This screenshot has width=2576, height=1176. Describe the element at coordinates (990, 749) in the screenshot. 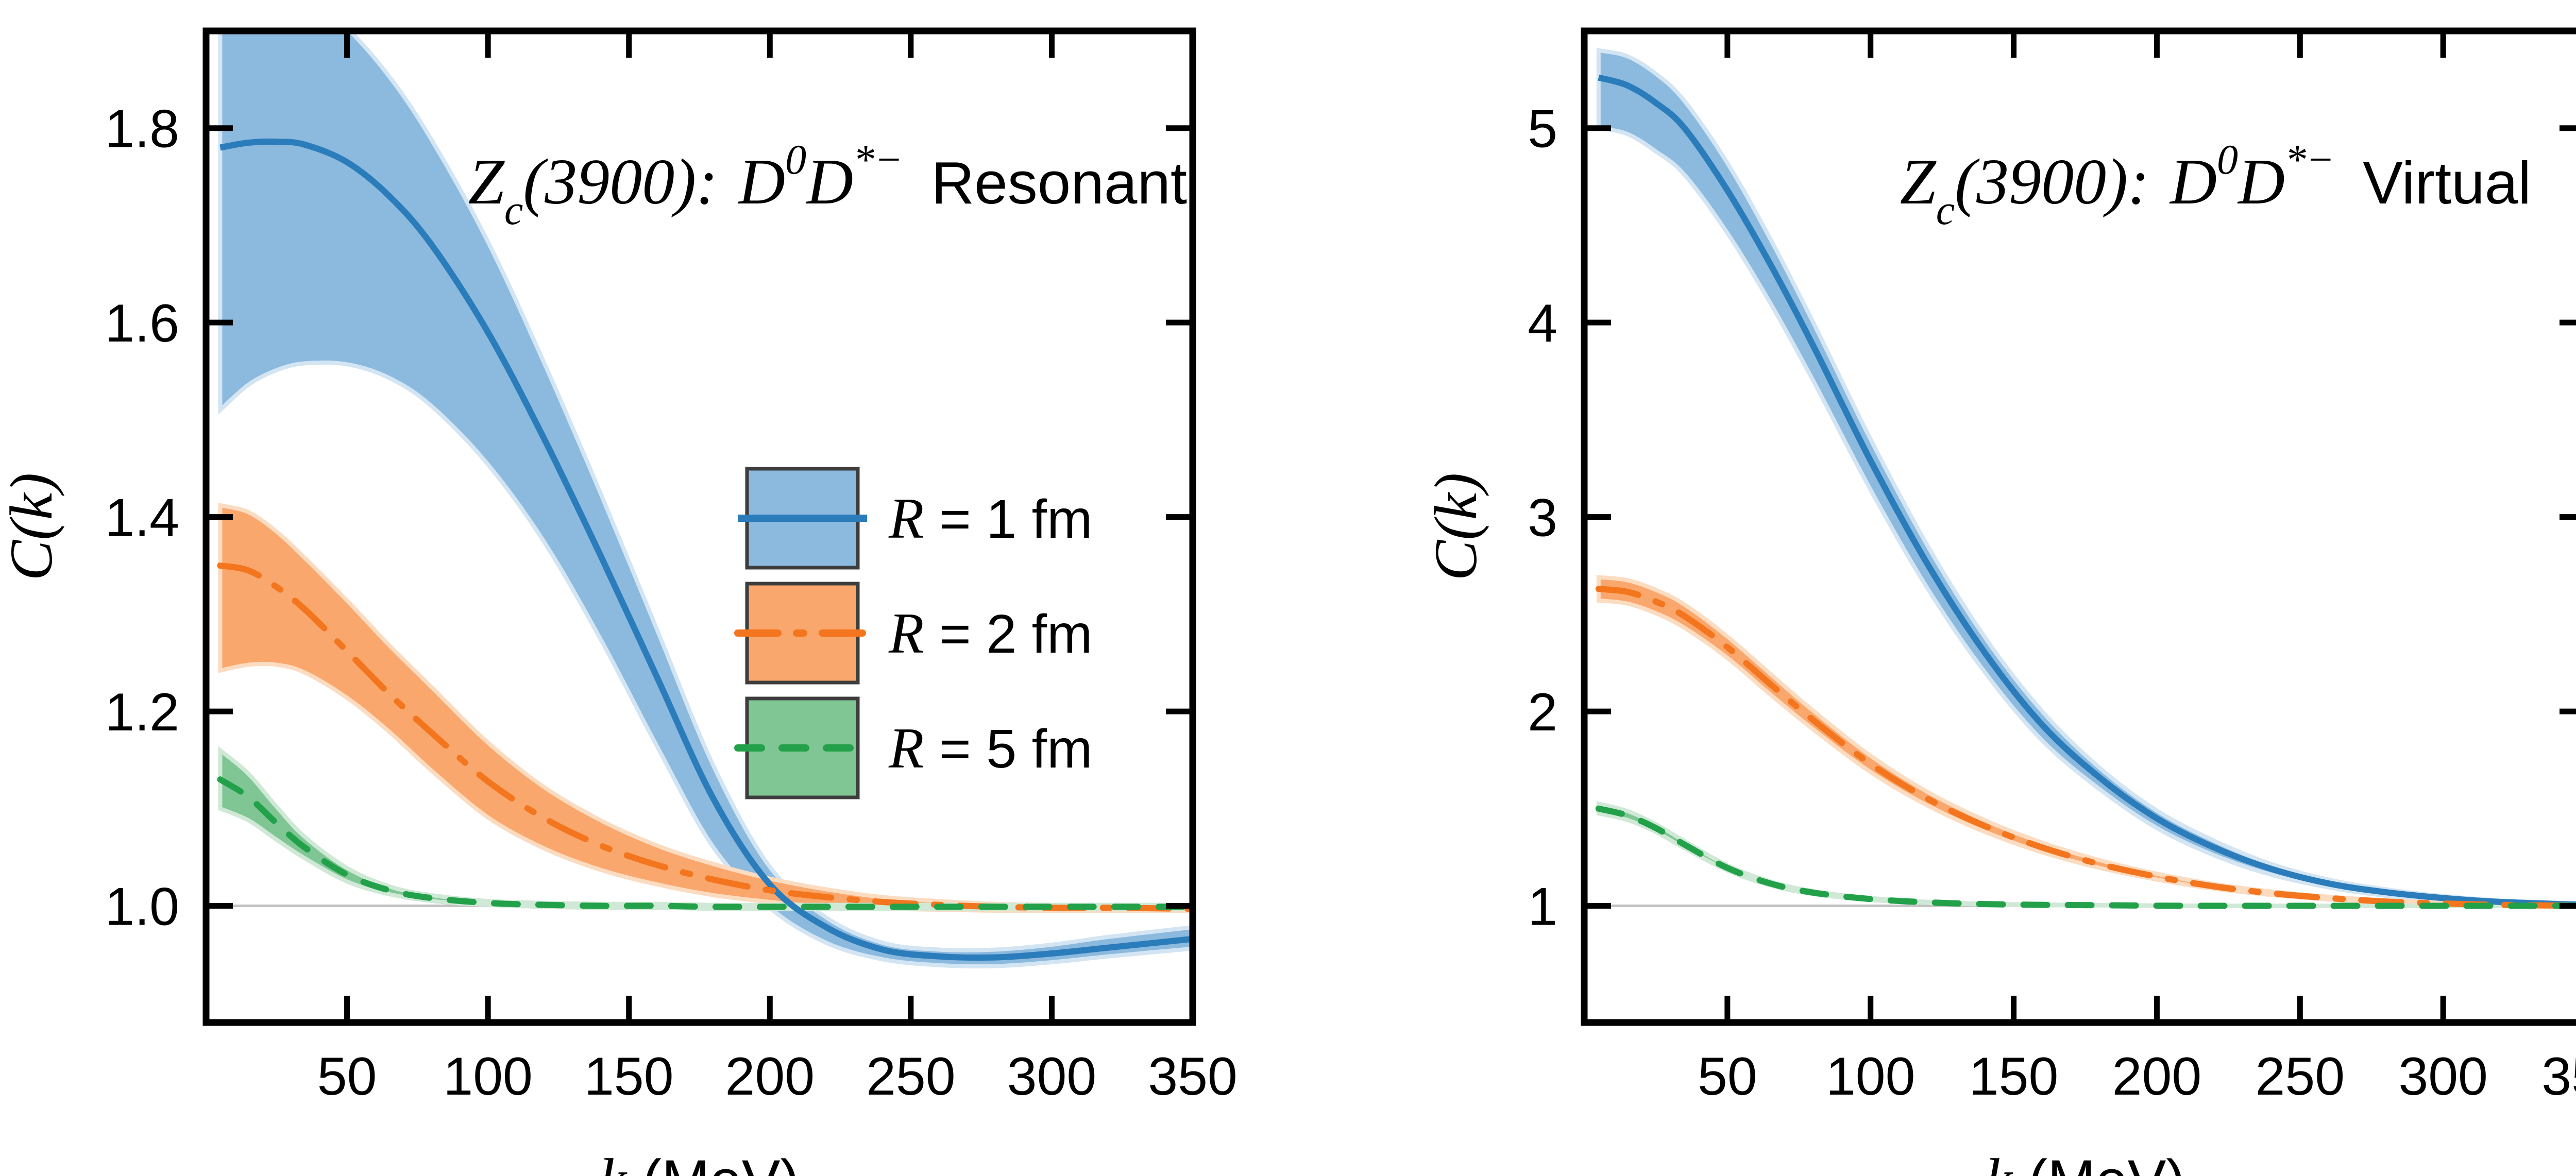

I see `legend-label-r5fm: R = 5 fm` at that location.